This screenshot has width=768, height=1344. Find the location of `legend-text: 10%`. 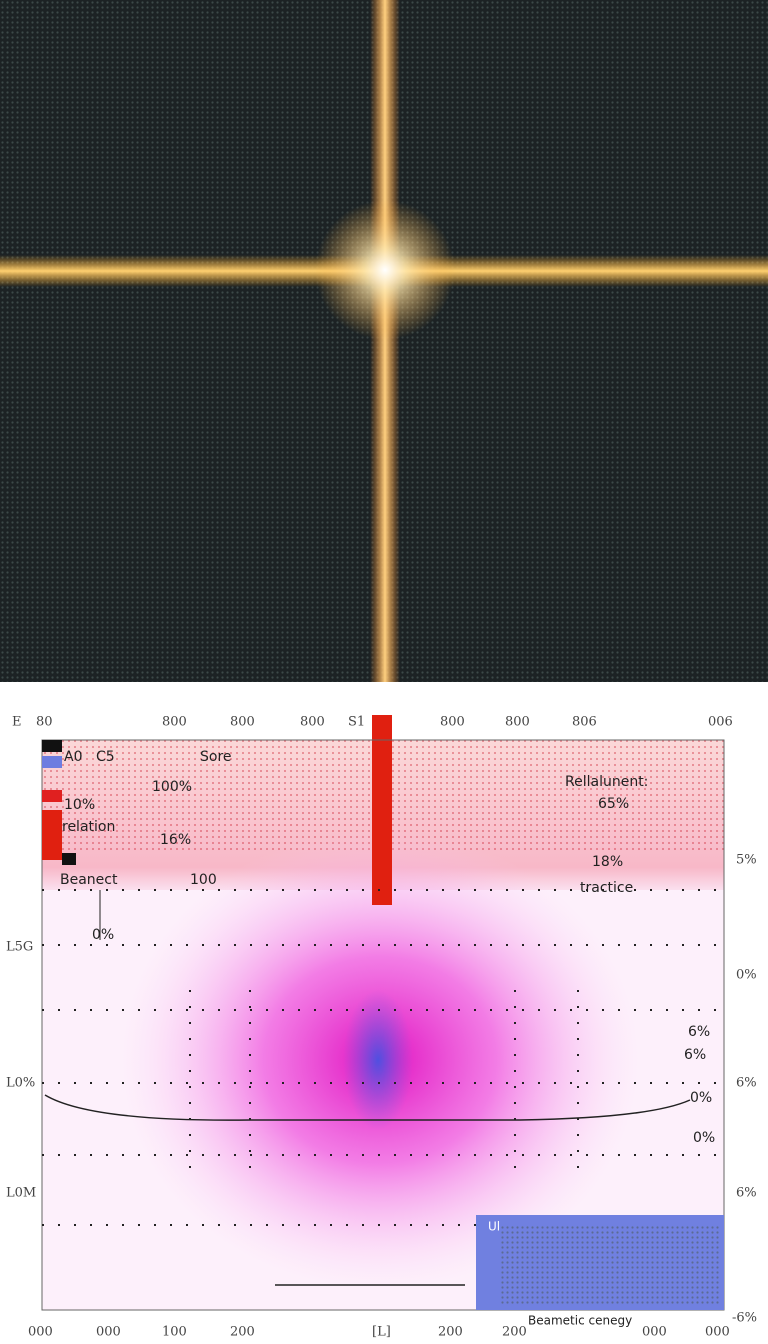

legend-text: 10% is located at coordinates (79, 805).